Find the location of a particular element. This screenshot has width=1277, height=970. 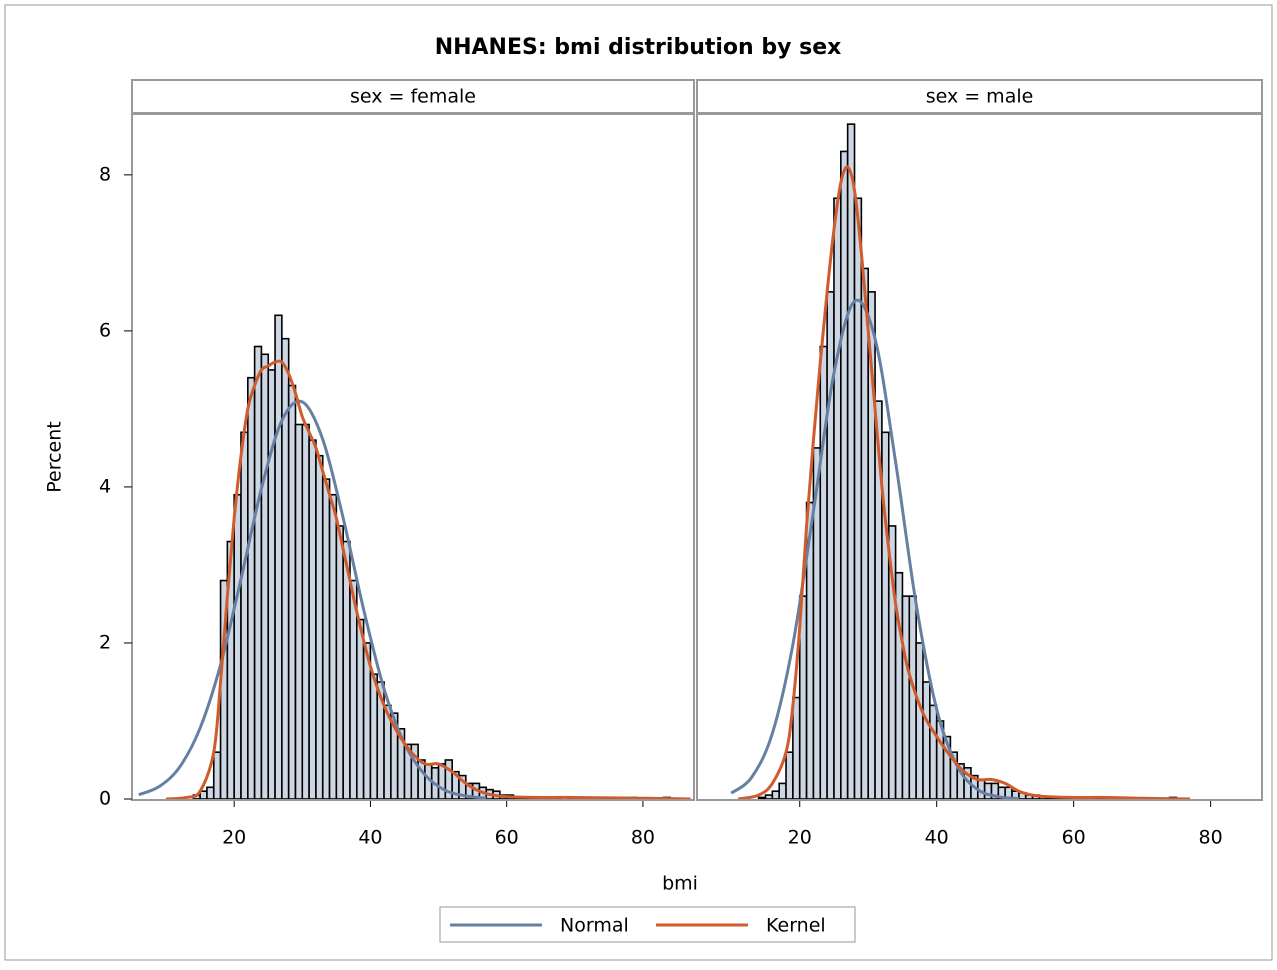

y-axis-label: Percent is located at coordinates (55, 457).